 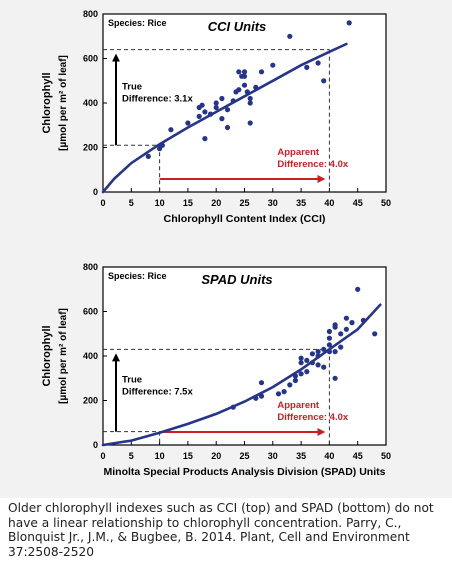 I want to click on y-tick-label: 800, so click(x=90, y=267).